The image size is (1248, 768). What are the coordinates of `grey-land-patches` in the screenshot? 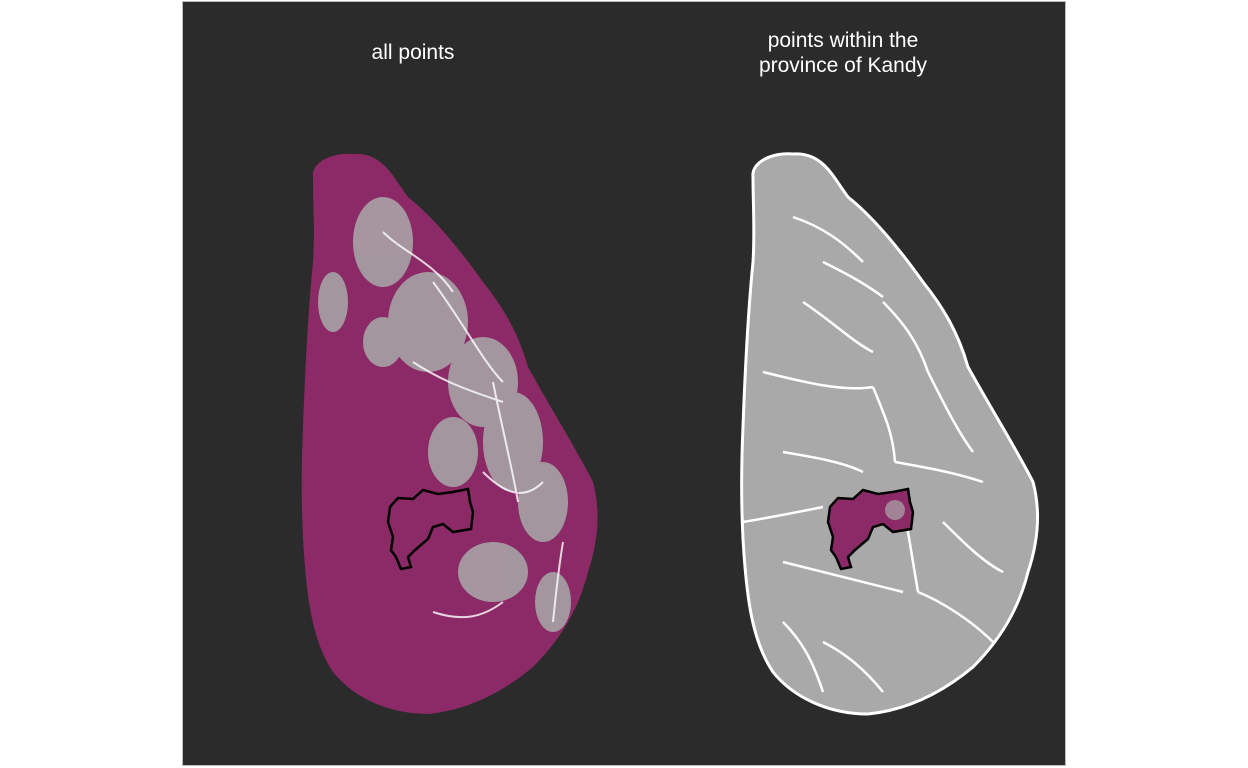 It's located at (444, 414).